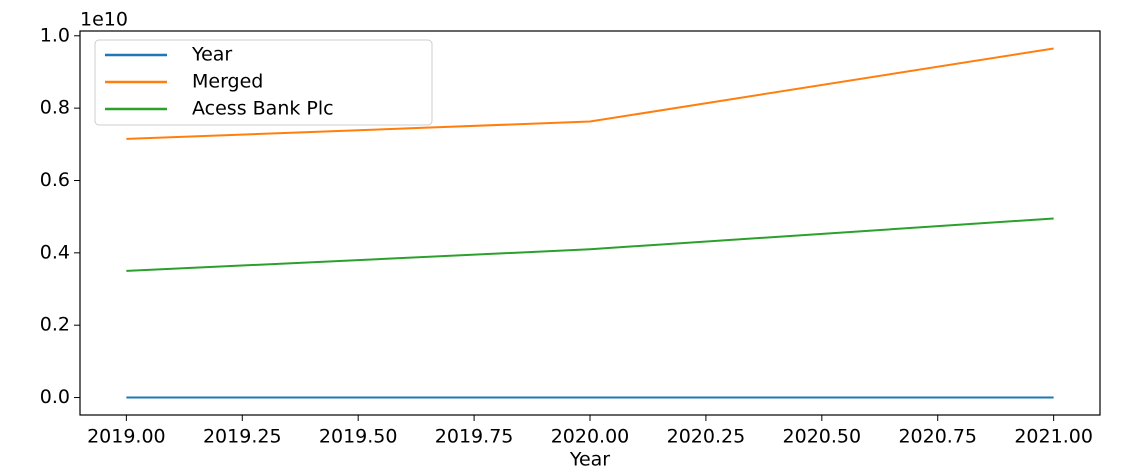 The height and width of the screenshot is (470, 1122). What do you see at coordinates (474, 437) in the screenshot?
I see `x-tick-label: 2019.75` at bounding box center [474, 437].